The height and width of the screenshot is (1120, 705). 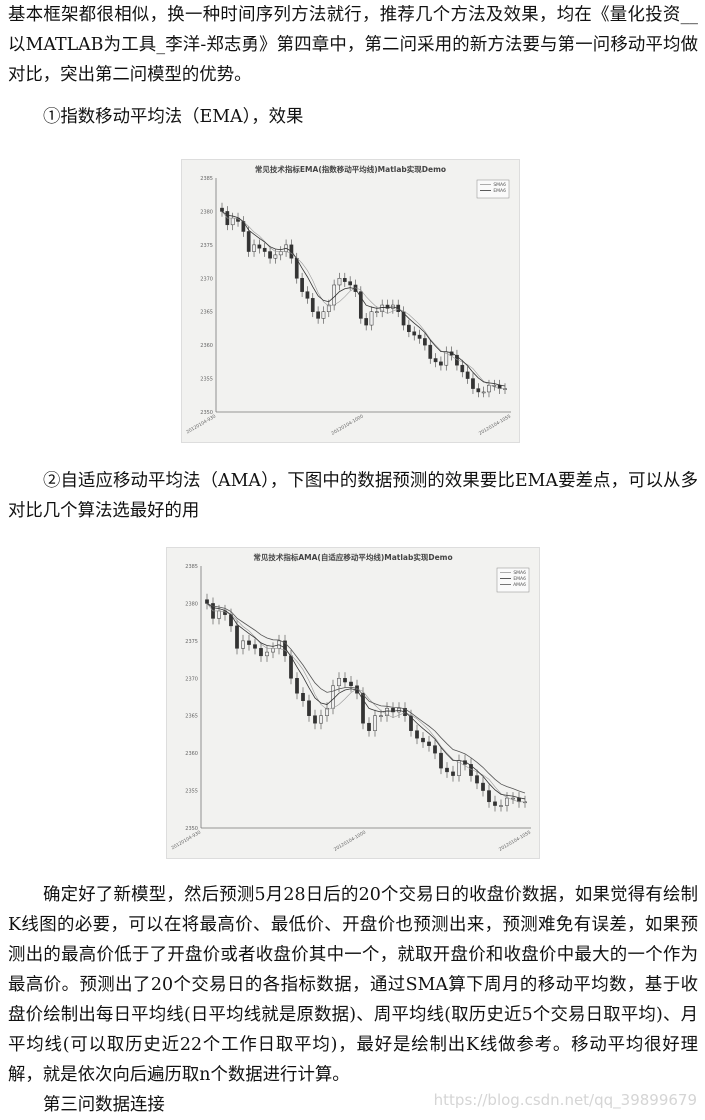 What do you see at coordinates (191, 754) in the screenshot?
I see `y-tick-label: 2360` at bounding box center [191, 754].